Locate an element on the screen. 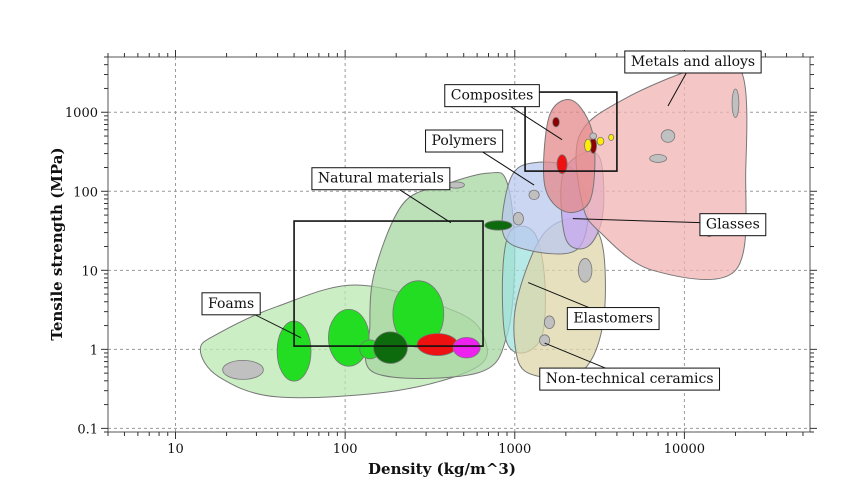  callout-foams: Foams is located at coordinates (251, 315).